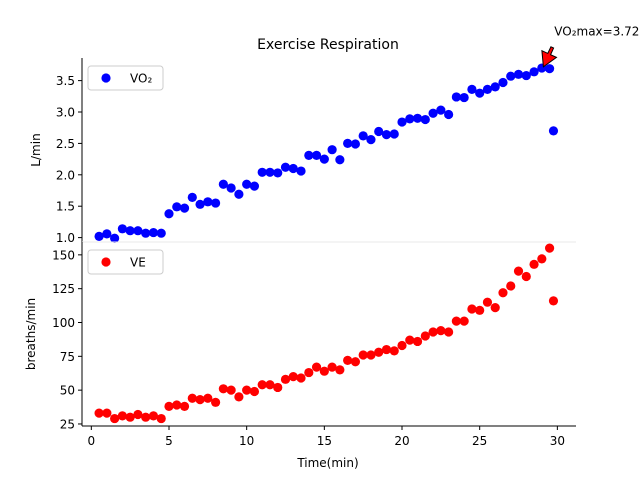 The width and height of the screenshot is (640, 480). What do you see at coordinates (328, 45) in the screenshot?
I see `chart-title: Exercise Respiration` at bounding box center [328, 45].